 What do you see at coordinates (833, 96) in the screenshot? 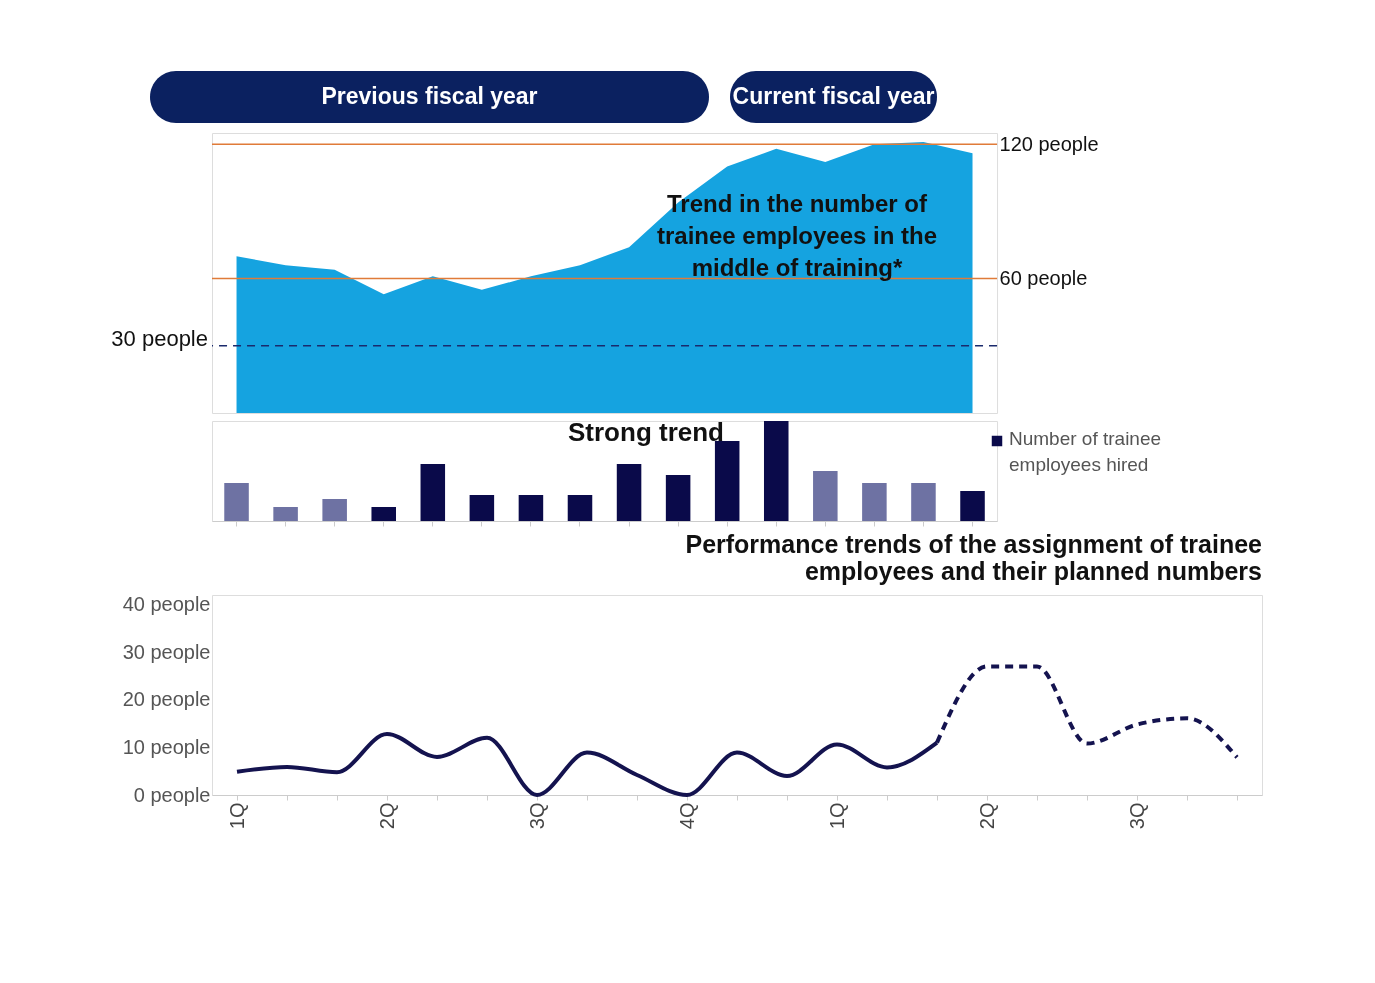
I see `text: Current fiscal year` at bounding box center [833, 96].